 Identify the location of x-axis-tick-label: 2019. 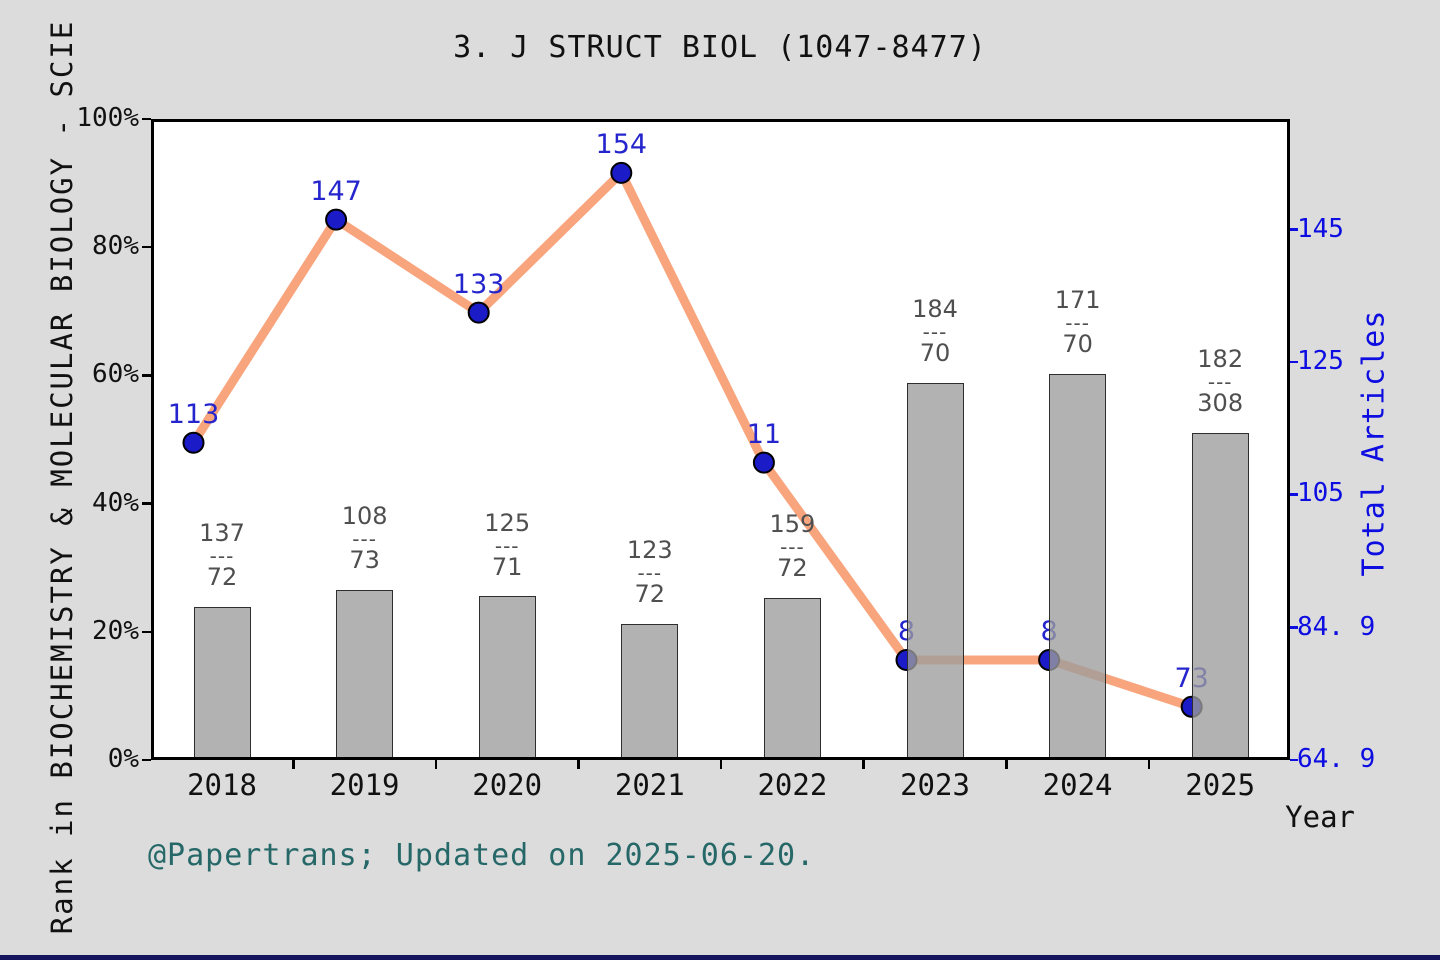
(364, 785).